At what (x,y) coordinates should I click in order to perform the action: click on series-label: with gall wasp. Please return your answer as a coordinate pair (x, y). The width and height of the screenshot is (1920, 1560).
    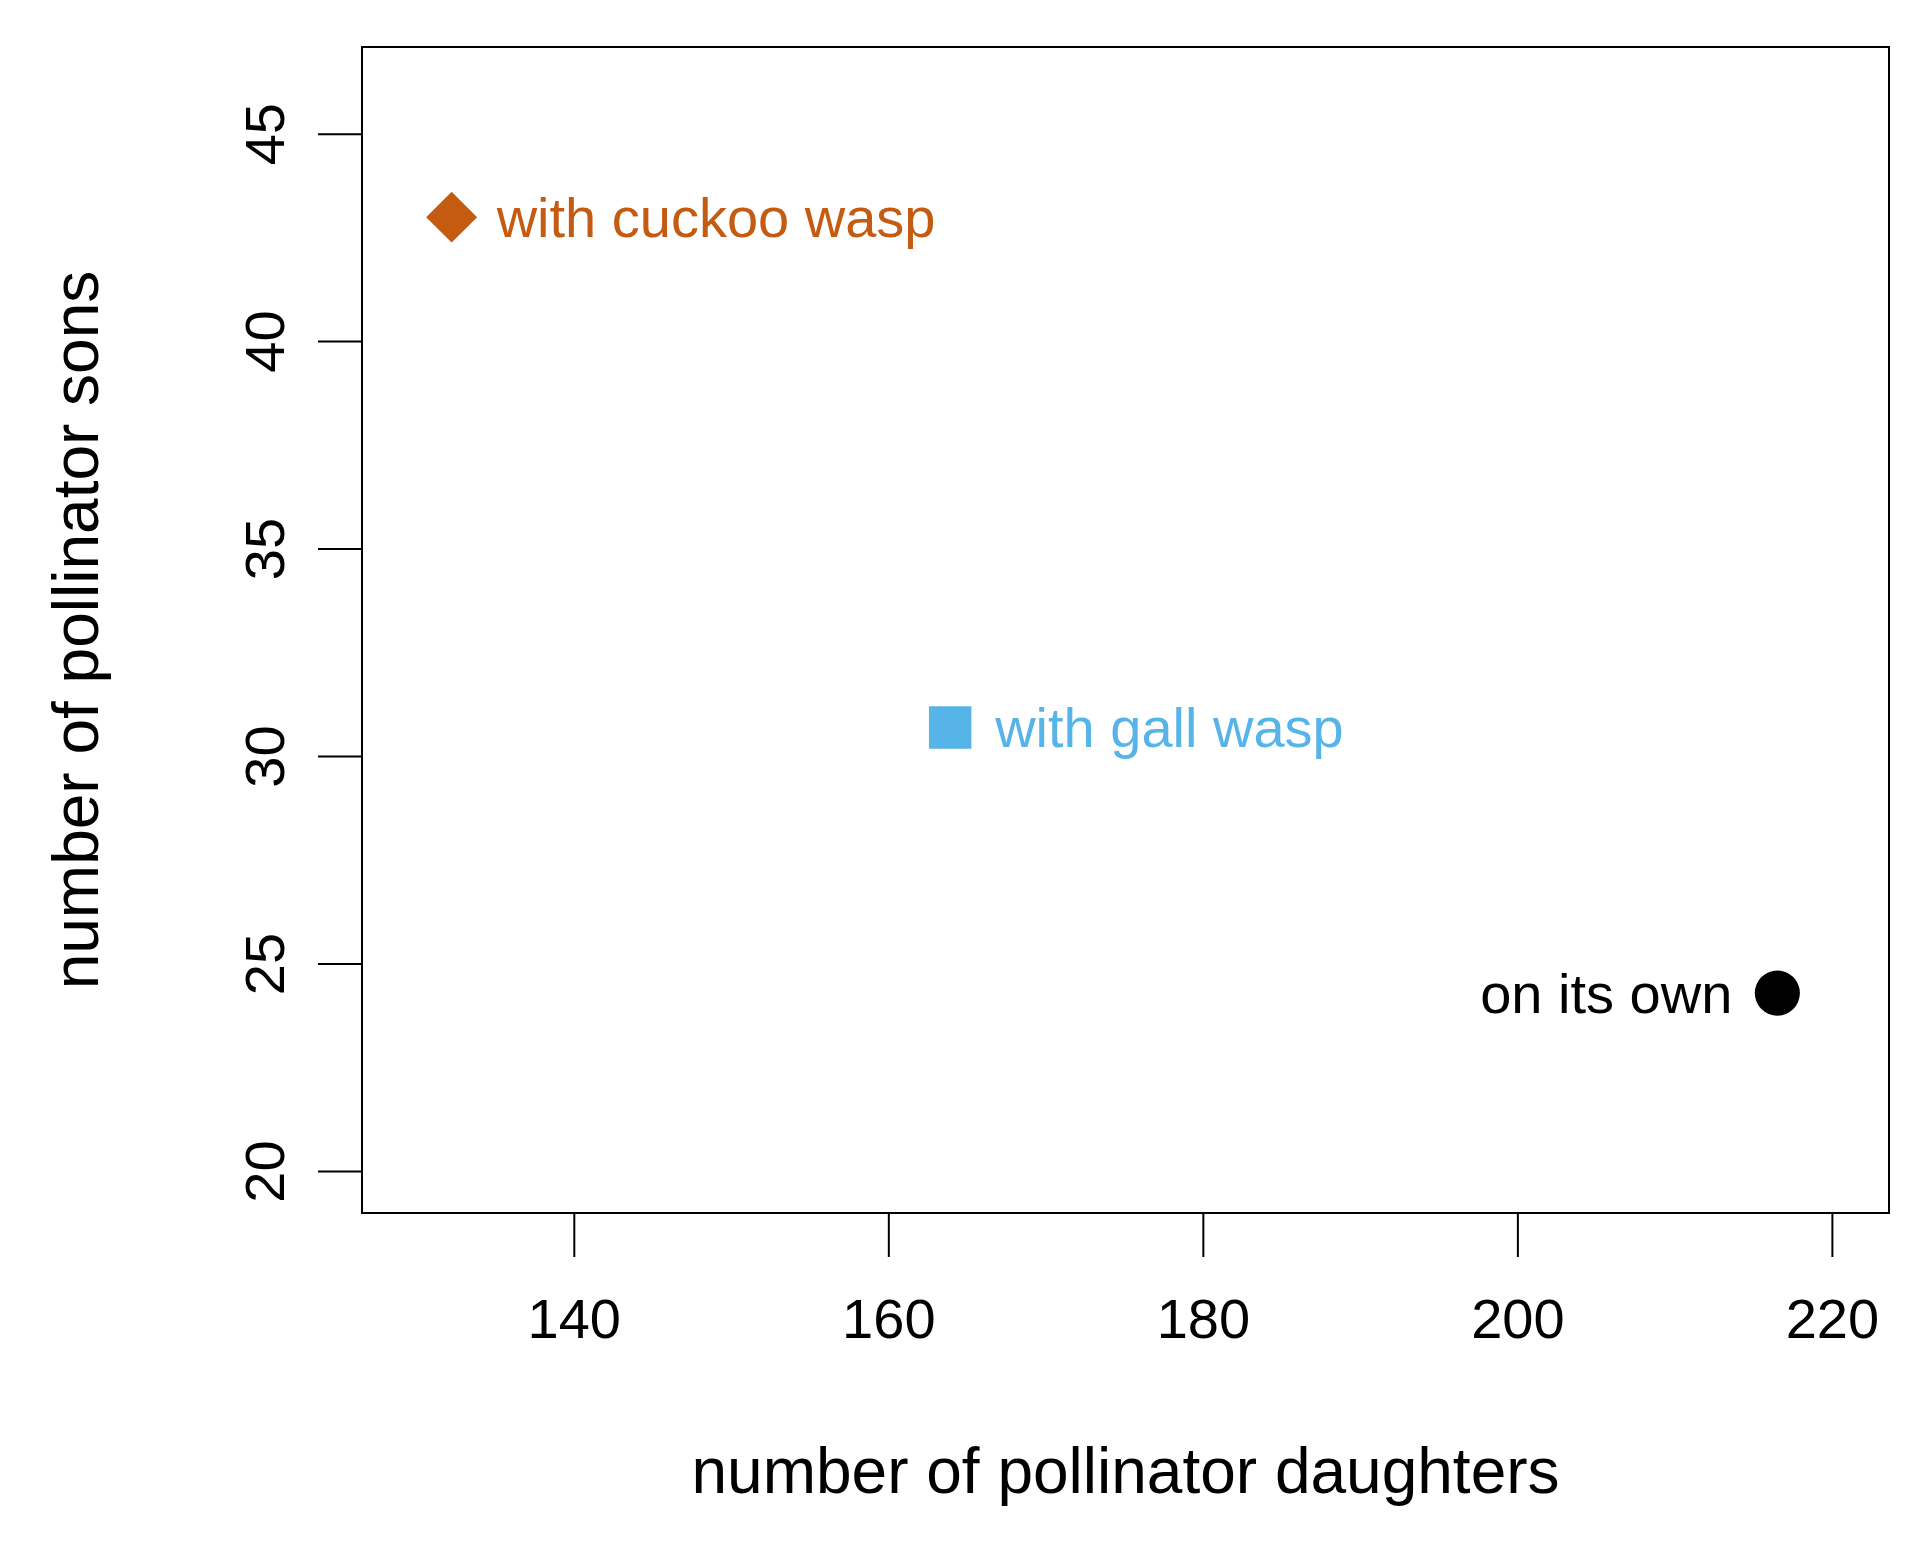
    Looking at the image, I should click on (1169, 728).